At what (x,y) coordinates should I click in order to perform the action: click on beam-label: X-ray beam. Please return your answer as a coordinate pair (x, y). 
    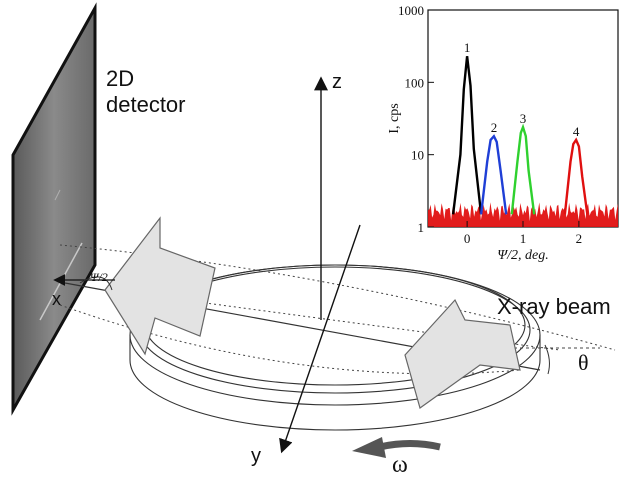
    Looking at the image, I should click on (554, 306).